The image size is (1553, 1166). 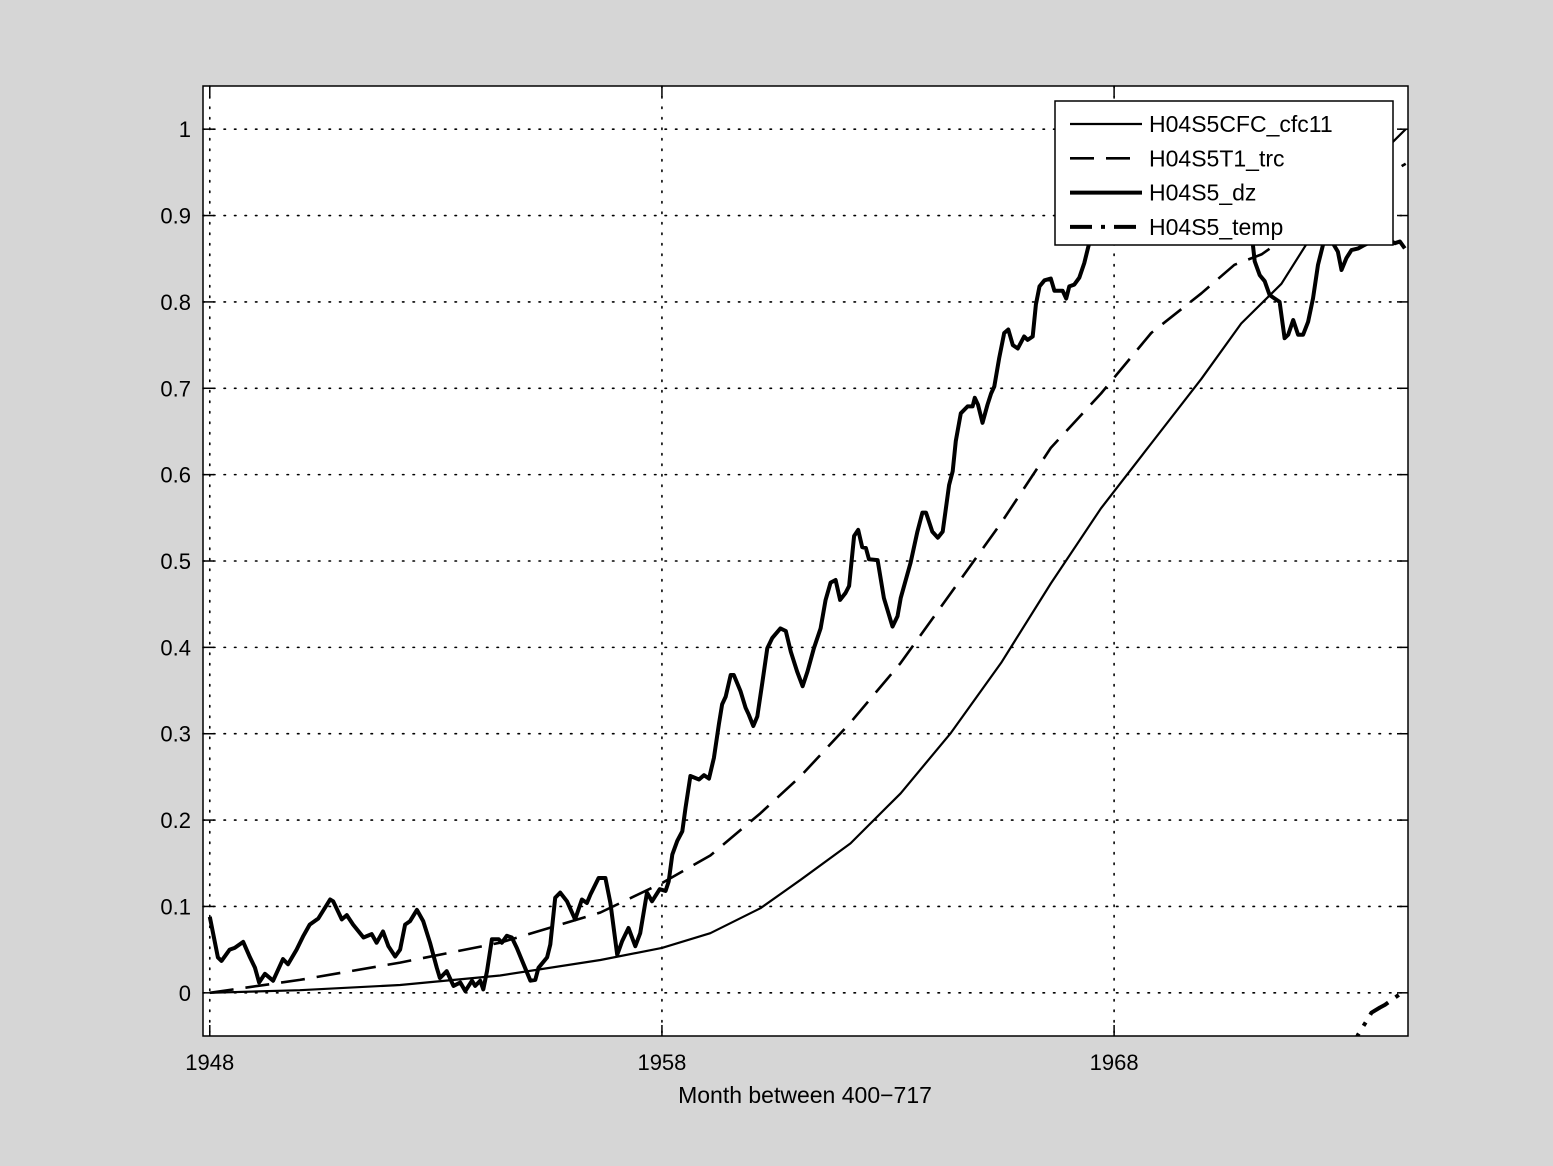 What do you see at coordinates (1114, 1062) in the screenshot?
I see `x-tick-label: 1968` at bounding box center [1114, 1062].